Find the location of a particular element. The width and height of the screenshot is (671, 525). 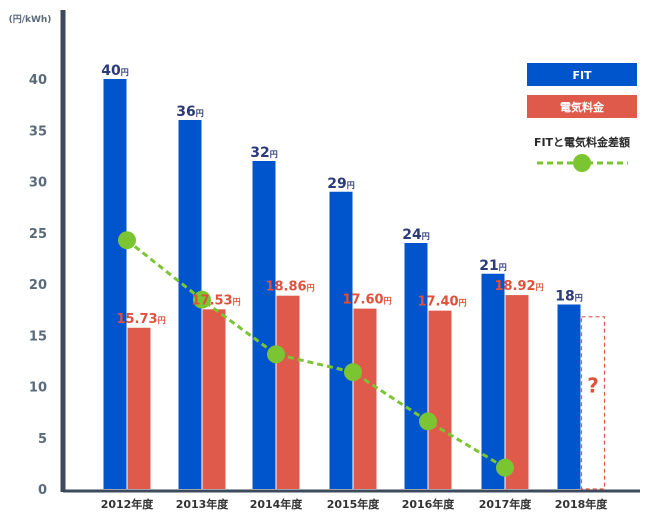

legend-electricity-label: 電気料金 is located at coordinates (582, 107).